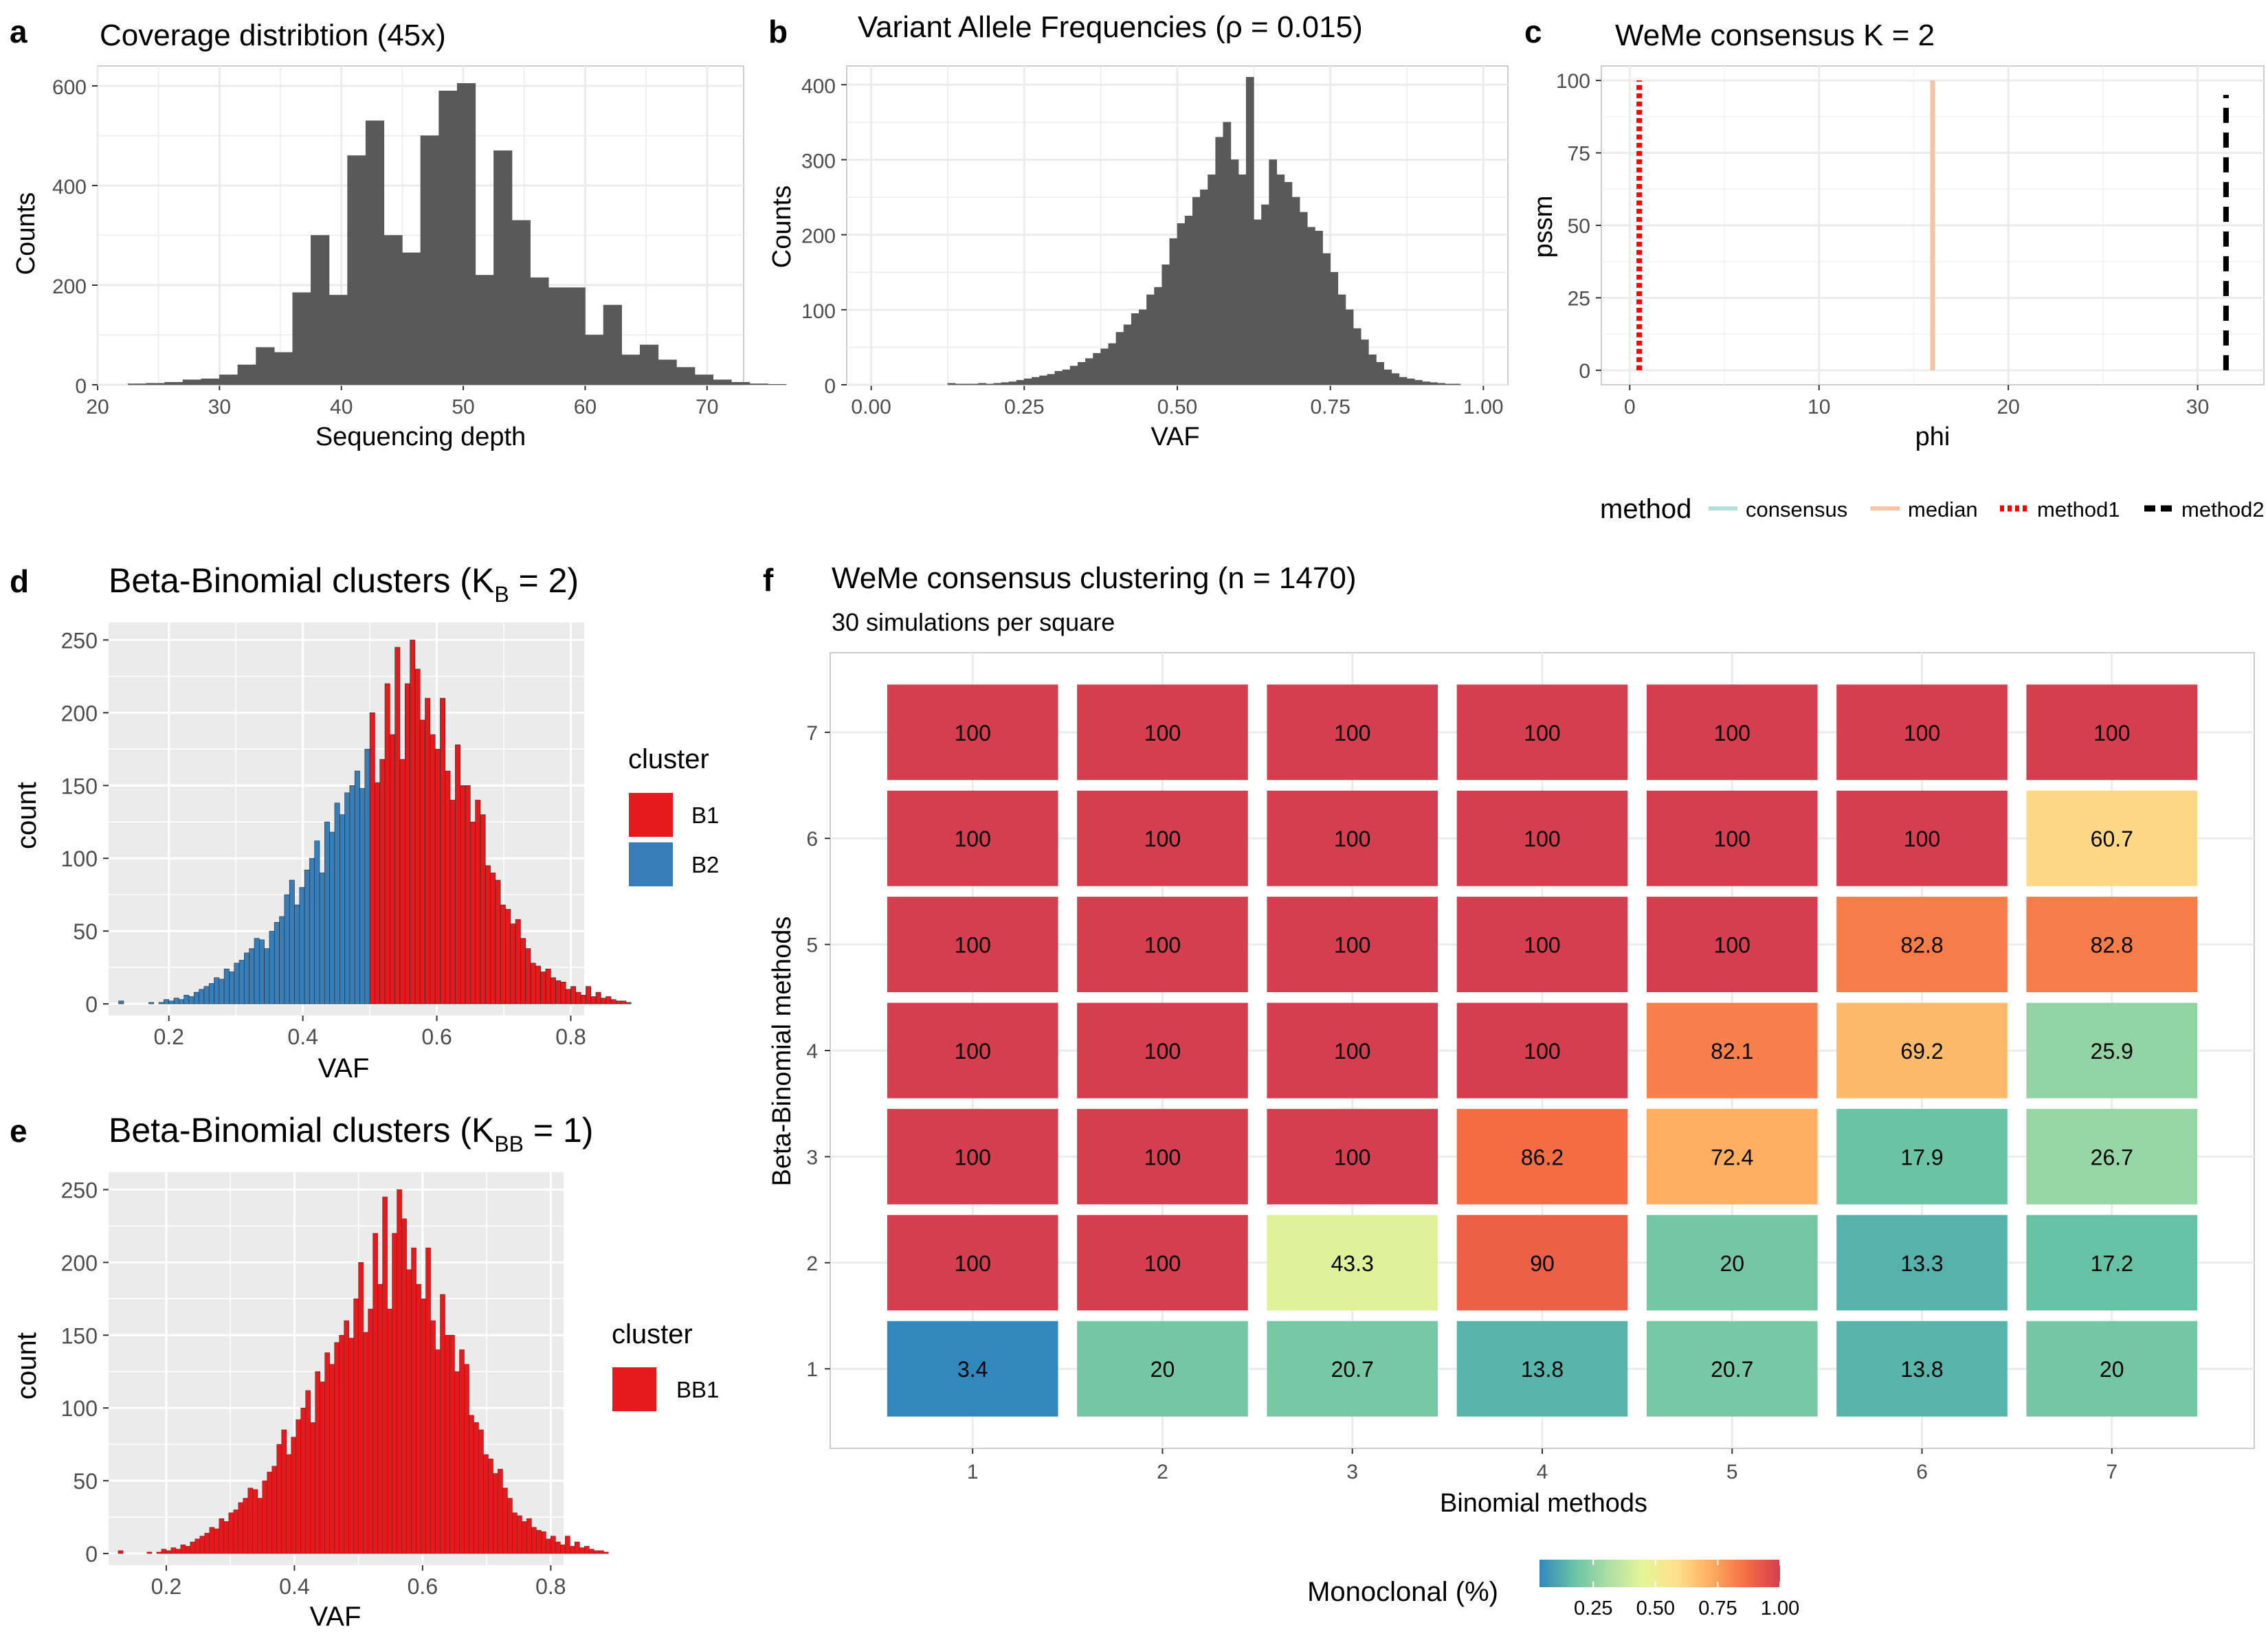  I want to click on panel-f-ylabel: Beta-Binomial methods, so click(782, 1052).